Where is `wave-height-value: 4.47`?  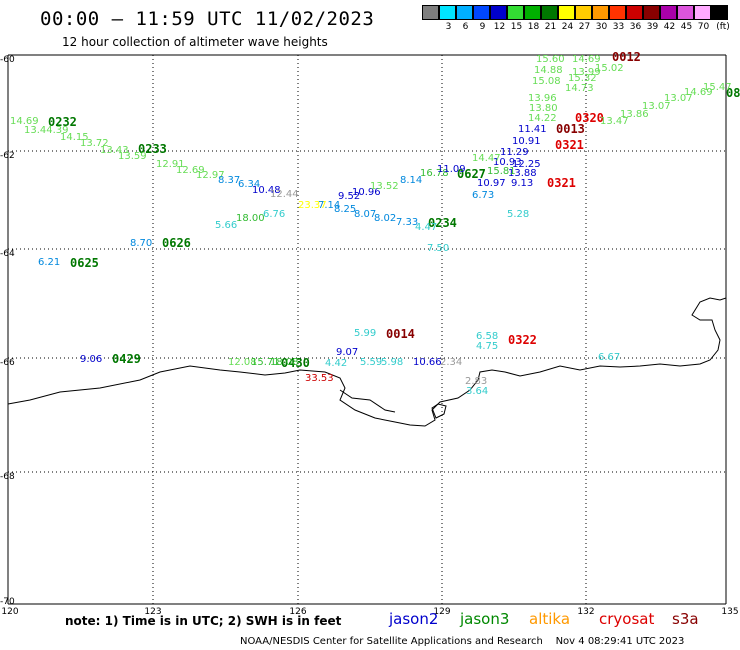 wave-height-value: 4.47 is located at coordinates (426, 227).